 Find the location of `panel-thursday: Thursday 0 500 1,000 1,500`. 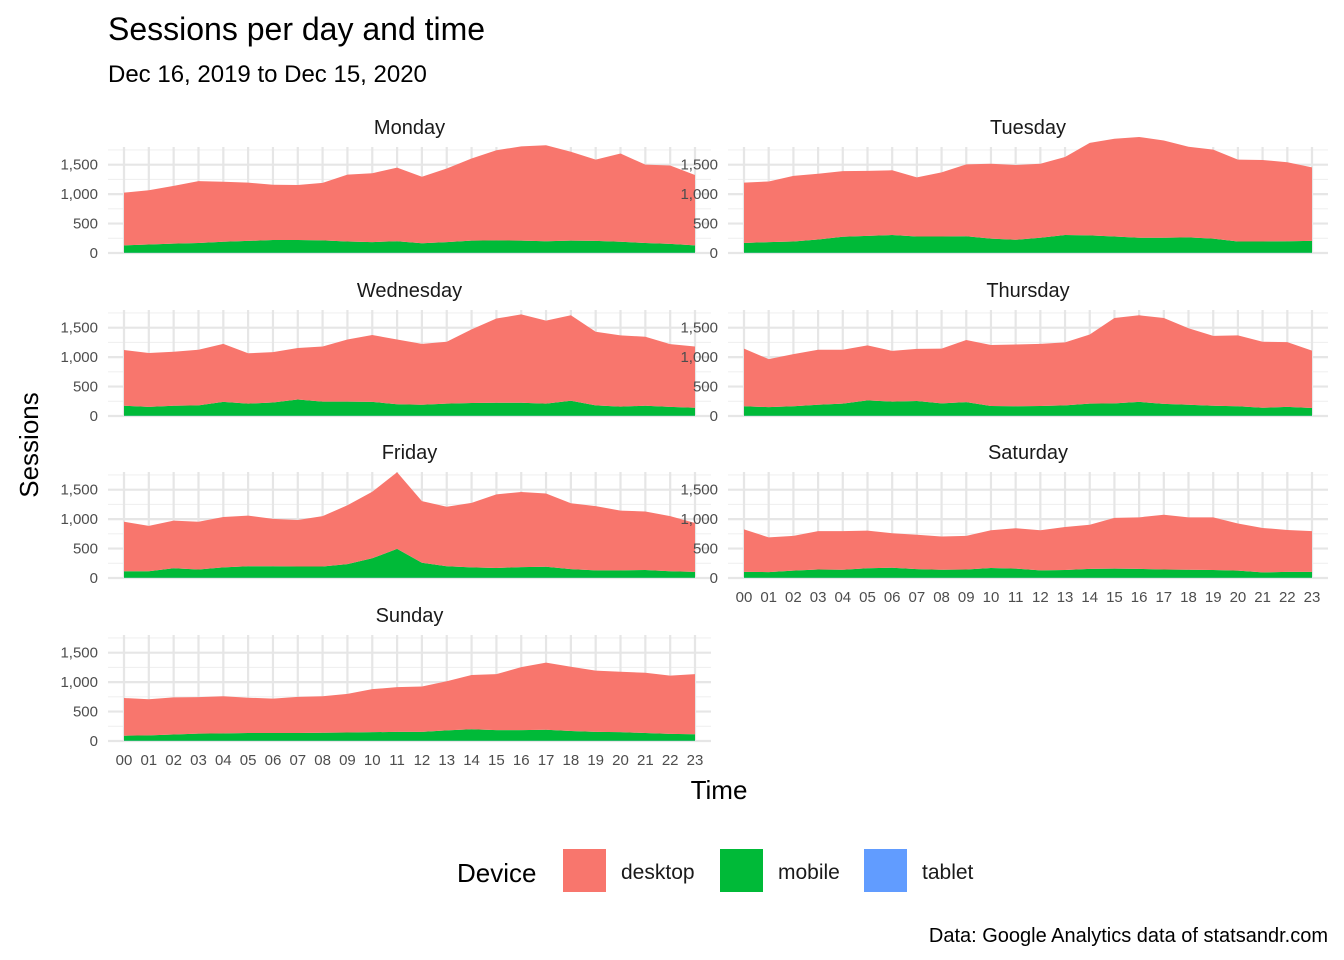

panel-thursday: Thursday 0 500 1,000 1,500 is located at coordinates (1004, 352).